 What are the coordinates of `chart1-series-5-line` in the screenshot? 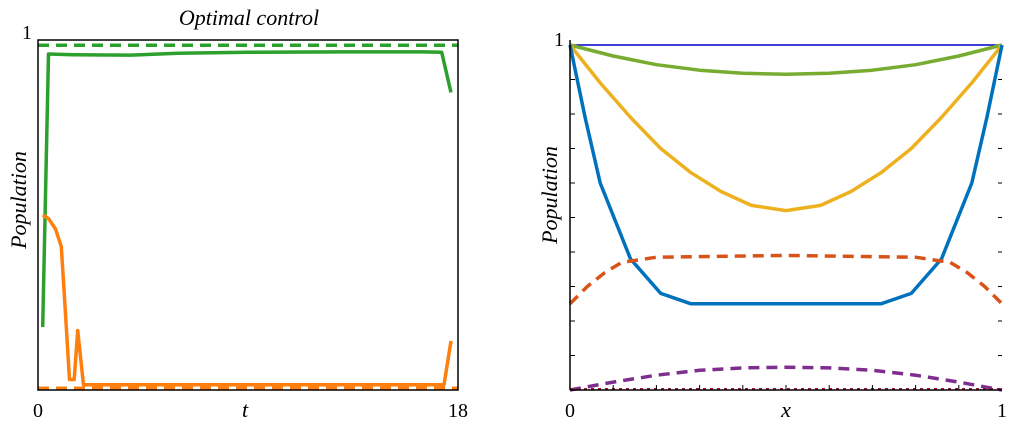 It's located at (786, 378).